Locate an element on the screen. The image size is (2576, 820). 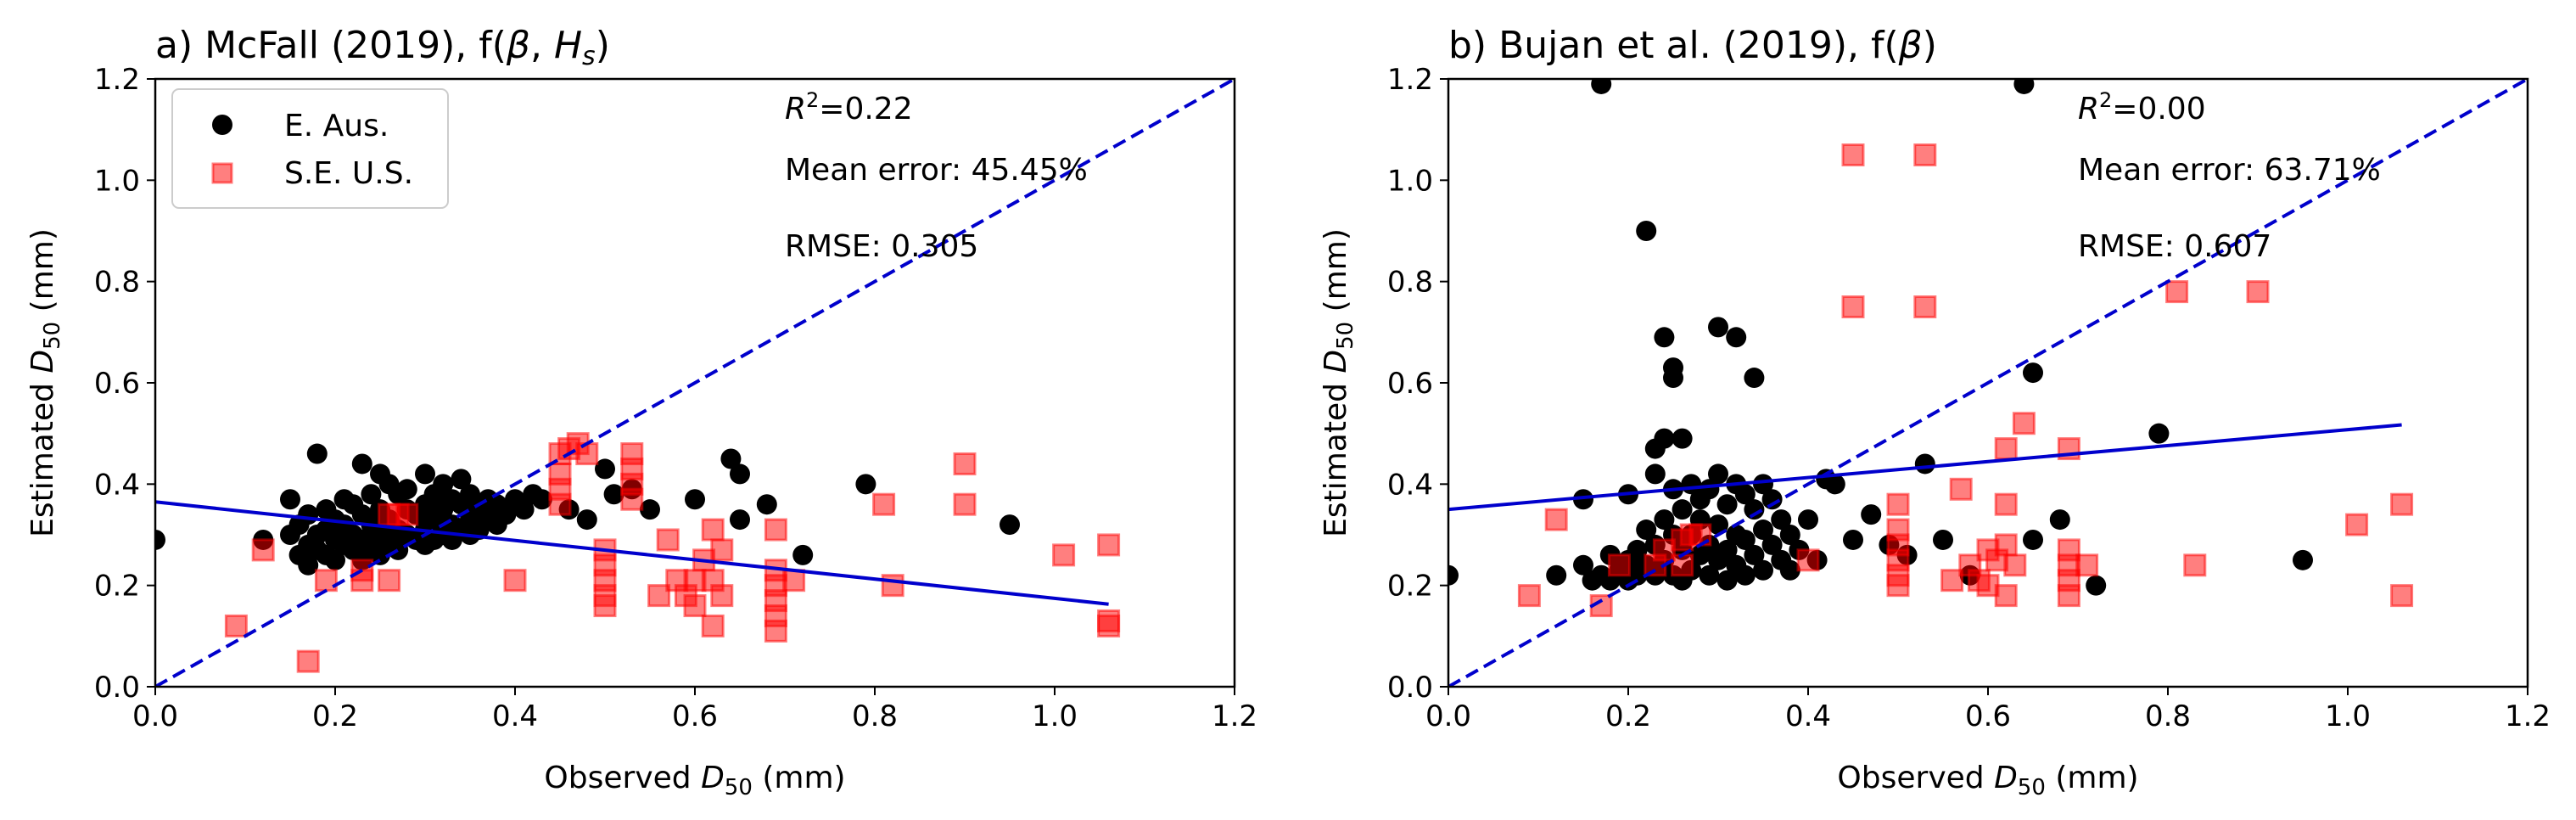
y-tick-label: 1.2 is located at coordinates (1410, 80).